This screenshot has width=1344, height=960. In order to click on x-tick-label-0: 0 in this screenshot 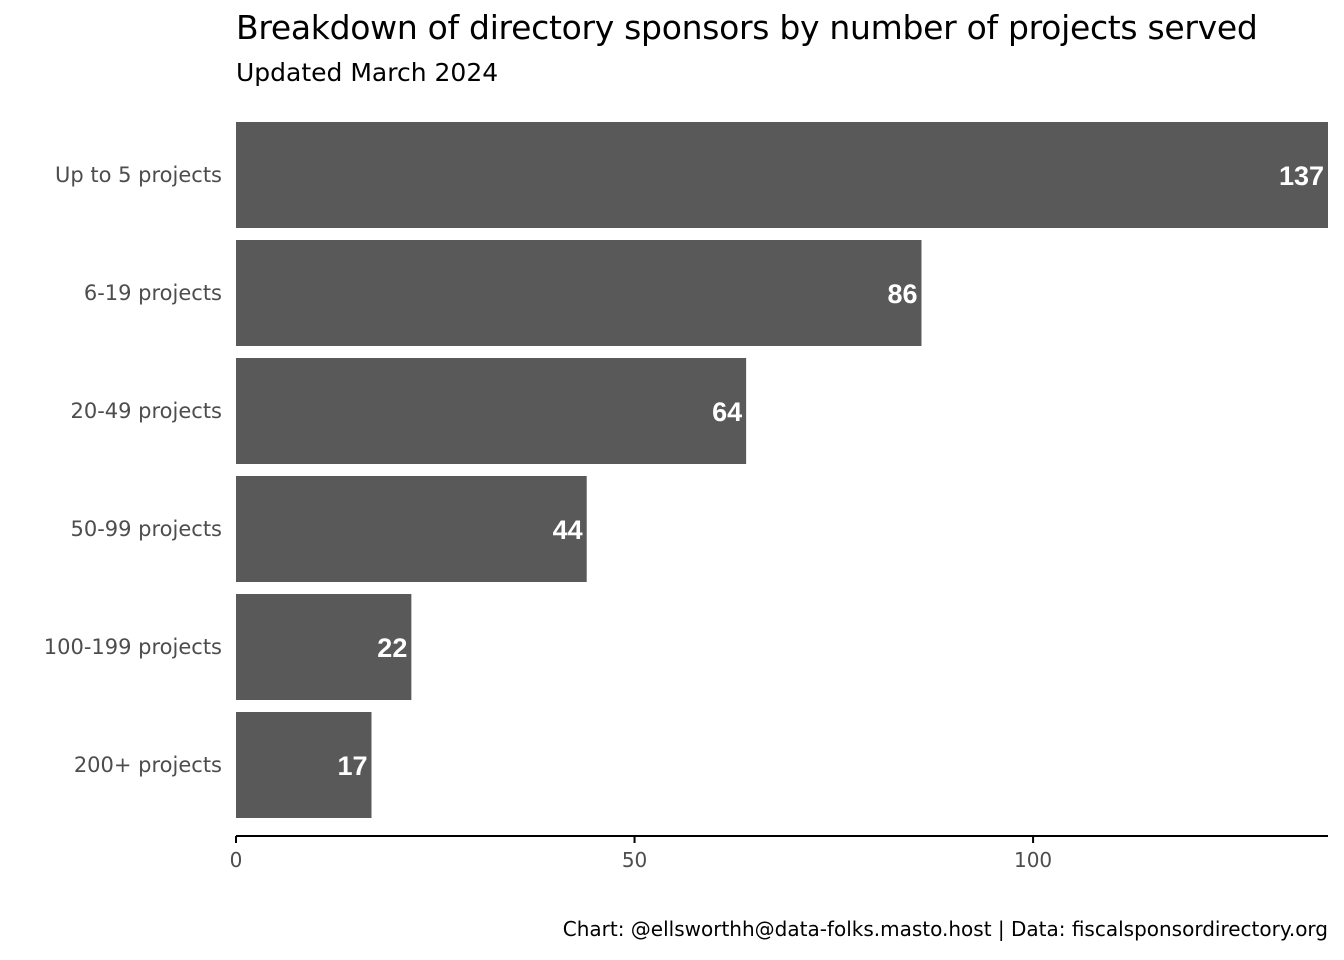, I will do `click(236, 860)`.